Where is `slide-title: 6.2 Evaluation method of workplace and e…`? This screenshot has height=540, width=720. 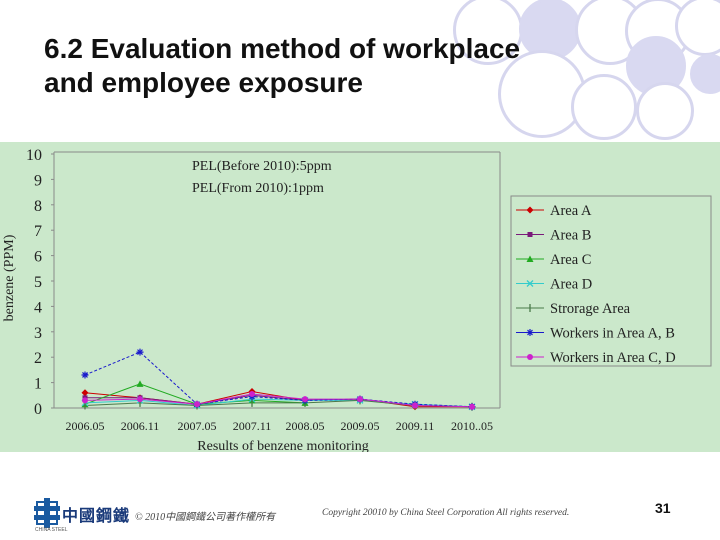
slide-title: 6.2 Evaluation method of workplace and e… is located at coordinates (354, 66).